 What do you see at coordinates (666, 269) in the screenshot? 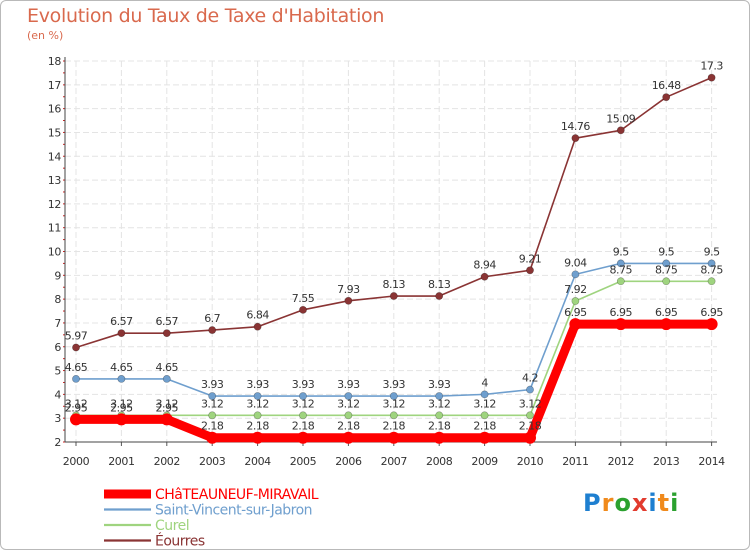
I see `data-label: 8.75` at bounding box center [666, 269].